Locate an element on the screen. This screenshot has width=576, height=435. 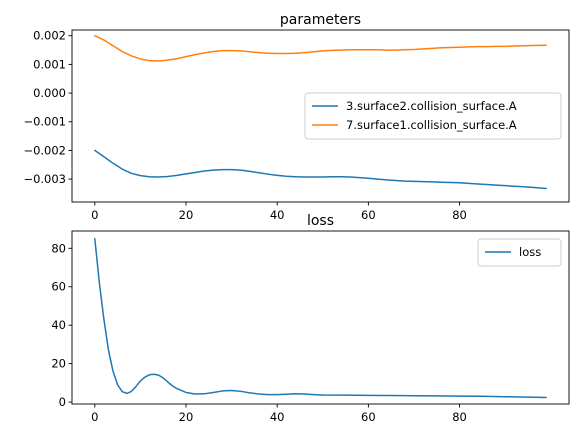
y-tick-label: 0 is located at coordinates (62, 402).